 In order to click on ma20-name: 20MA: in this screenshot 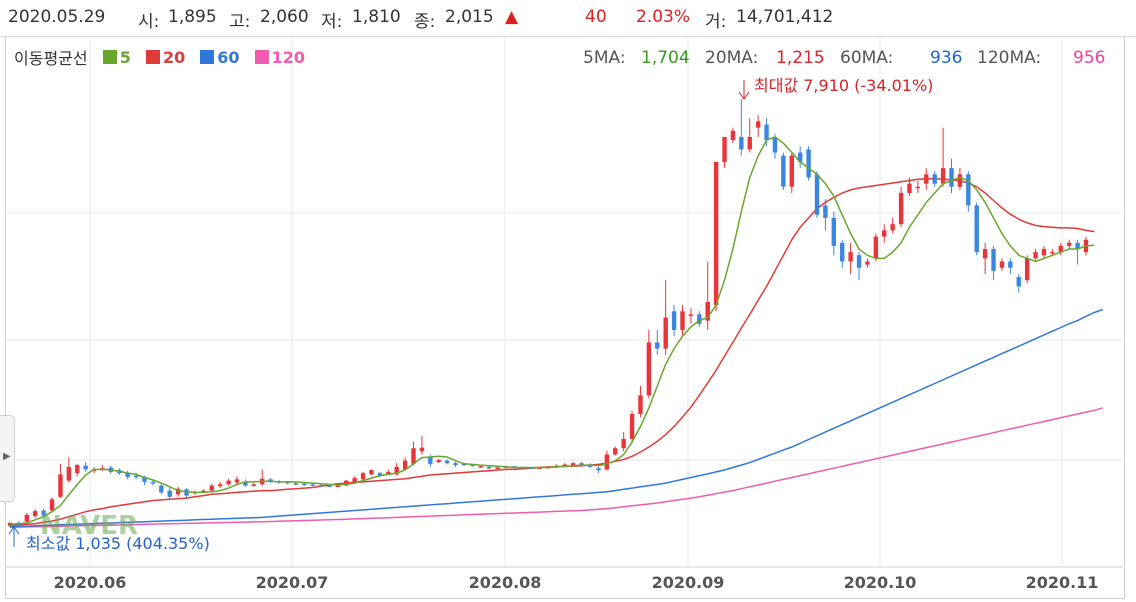, I will do `click(732, 58)`.